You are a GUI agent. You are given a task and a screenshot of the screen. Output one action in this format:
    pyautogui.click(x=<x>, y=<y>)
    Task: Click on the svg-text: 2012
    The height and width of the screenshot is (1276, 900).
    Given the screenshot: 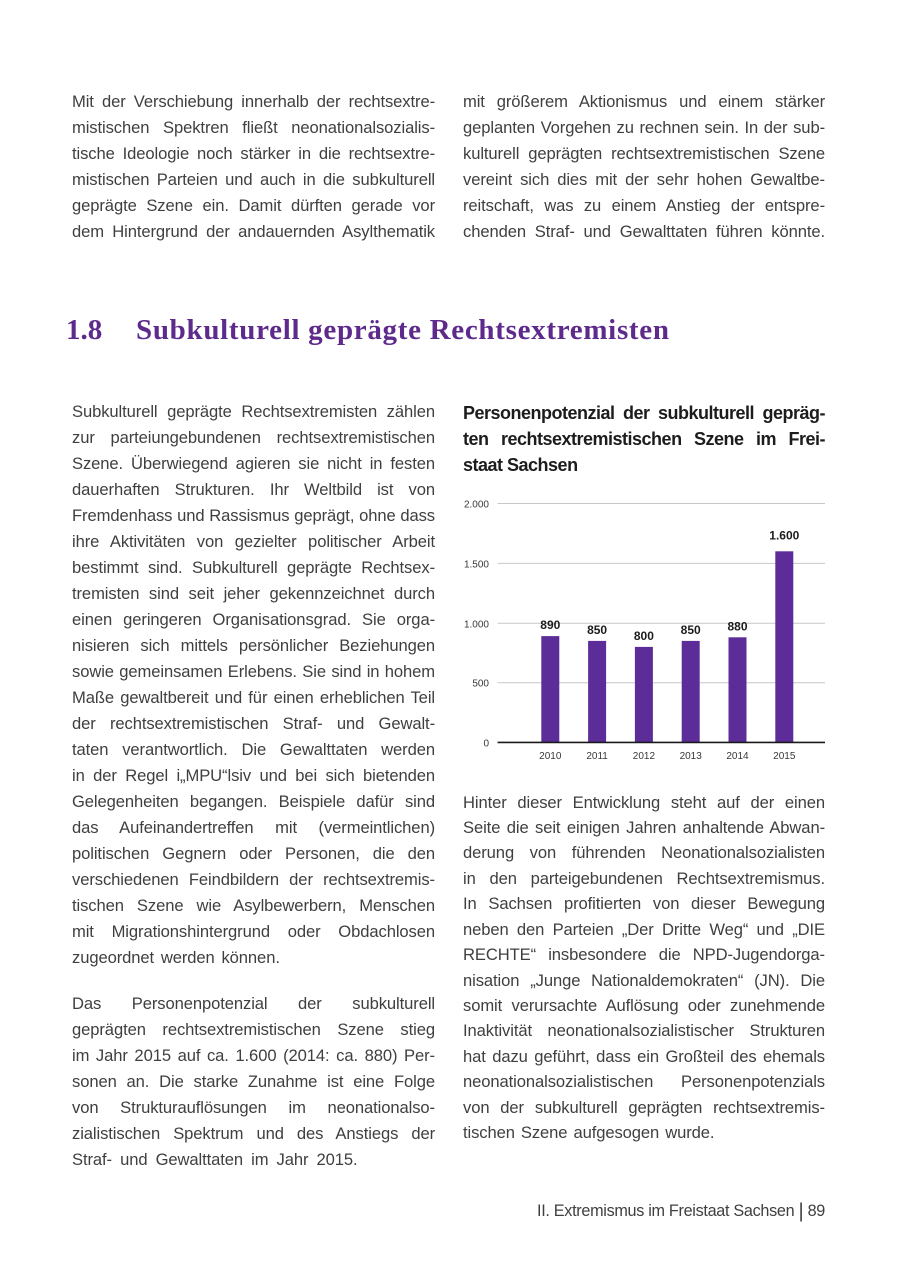 What is the action you would take?
    pyautogui.click(x=644, y=756)
    